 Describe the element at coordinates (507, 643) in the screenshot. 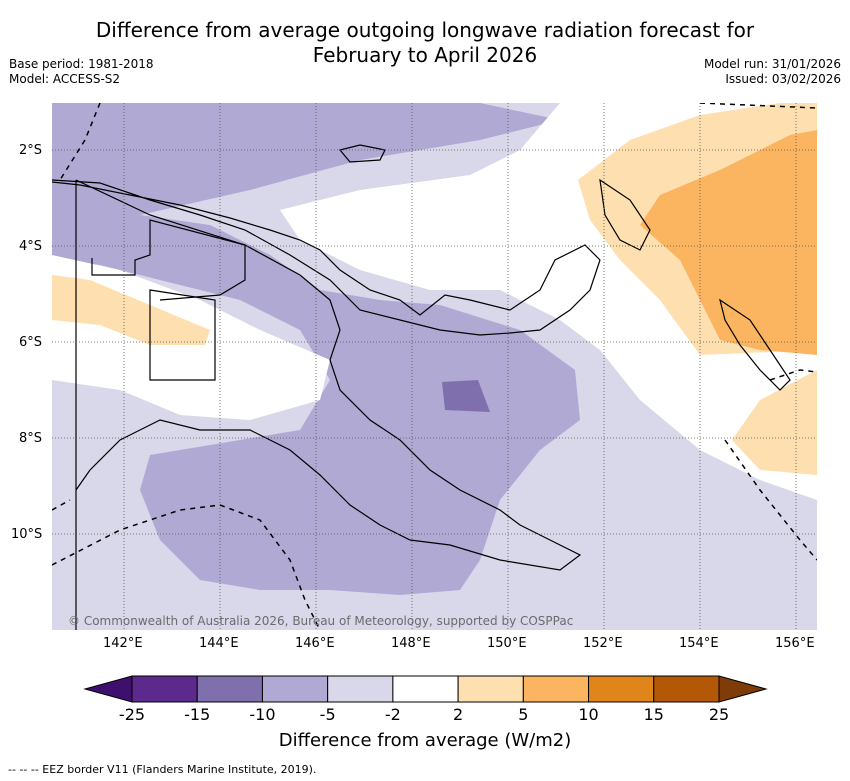

I see `lon-tick-150: 150°E` at that location.